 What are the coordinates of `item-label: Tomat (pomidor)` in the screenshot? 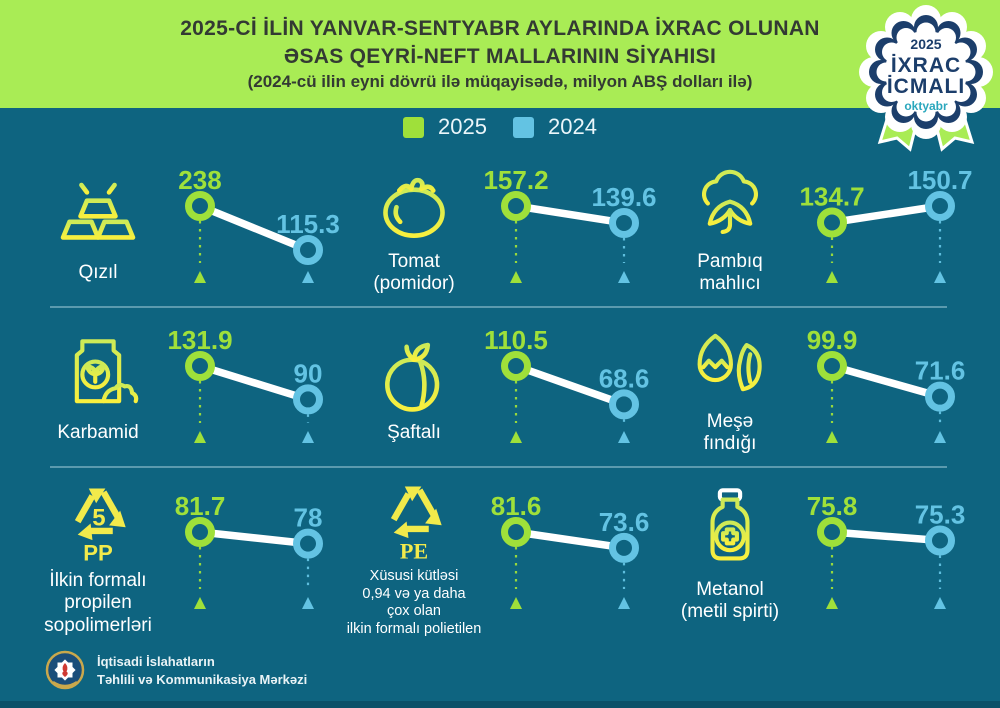 It's located at (414, 272).